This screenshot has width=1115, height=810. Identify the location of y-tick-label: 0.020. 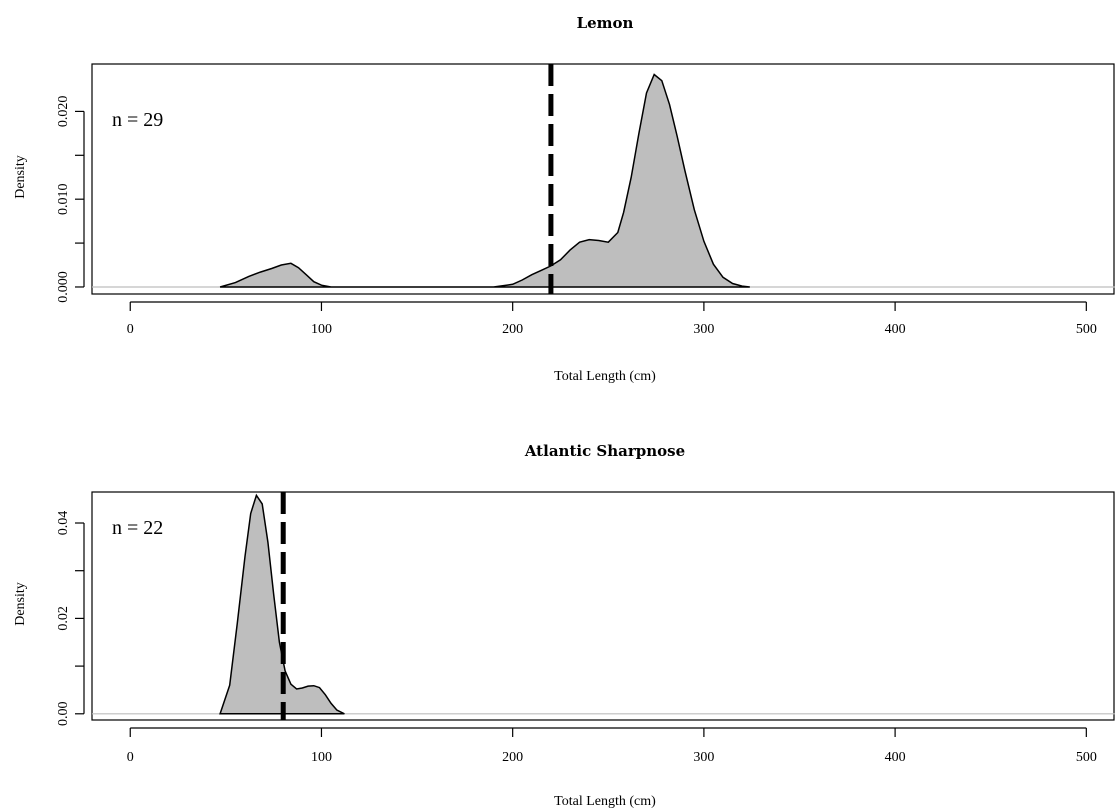
(63, 112).